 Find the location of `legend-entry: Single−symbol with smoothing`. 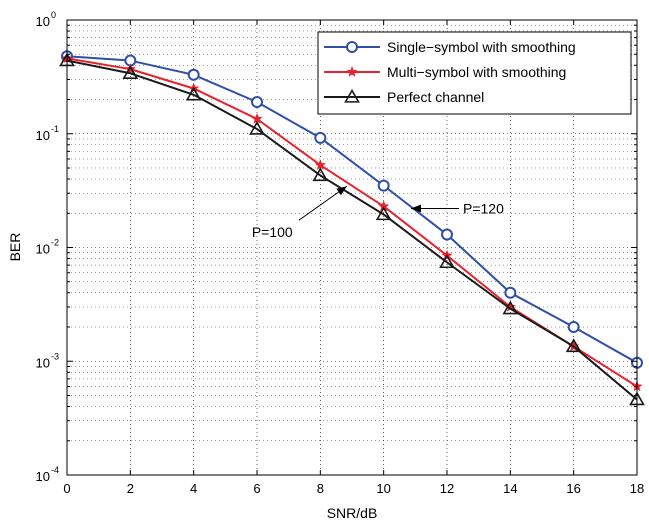

legend-entry: Single−symbol with smoothing is located at coordinates (450, 47).